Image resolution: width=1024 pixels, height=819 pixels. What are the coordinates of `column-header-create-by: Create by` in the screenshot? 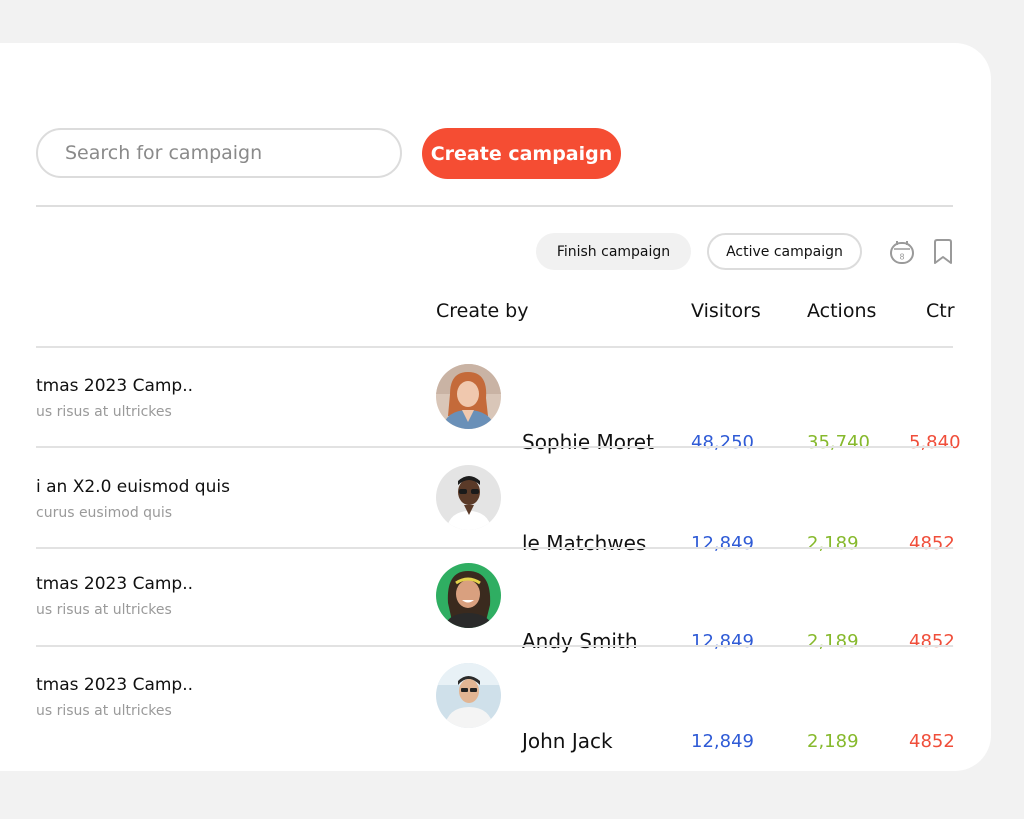 It's located at (482, 311).